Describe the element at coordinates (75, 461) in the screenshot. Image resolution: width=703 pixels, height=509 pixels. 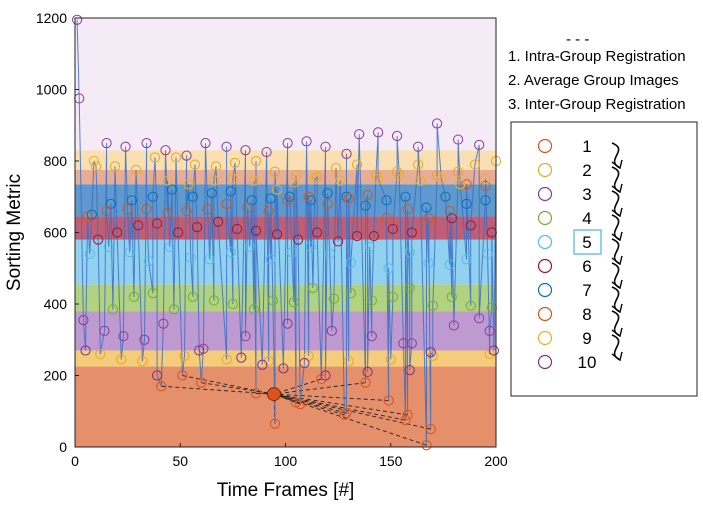
I see `x-tick-label: 0` at that location.